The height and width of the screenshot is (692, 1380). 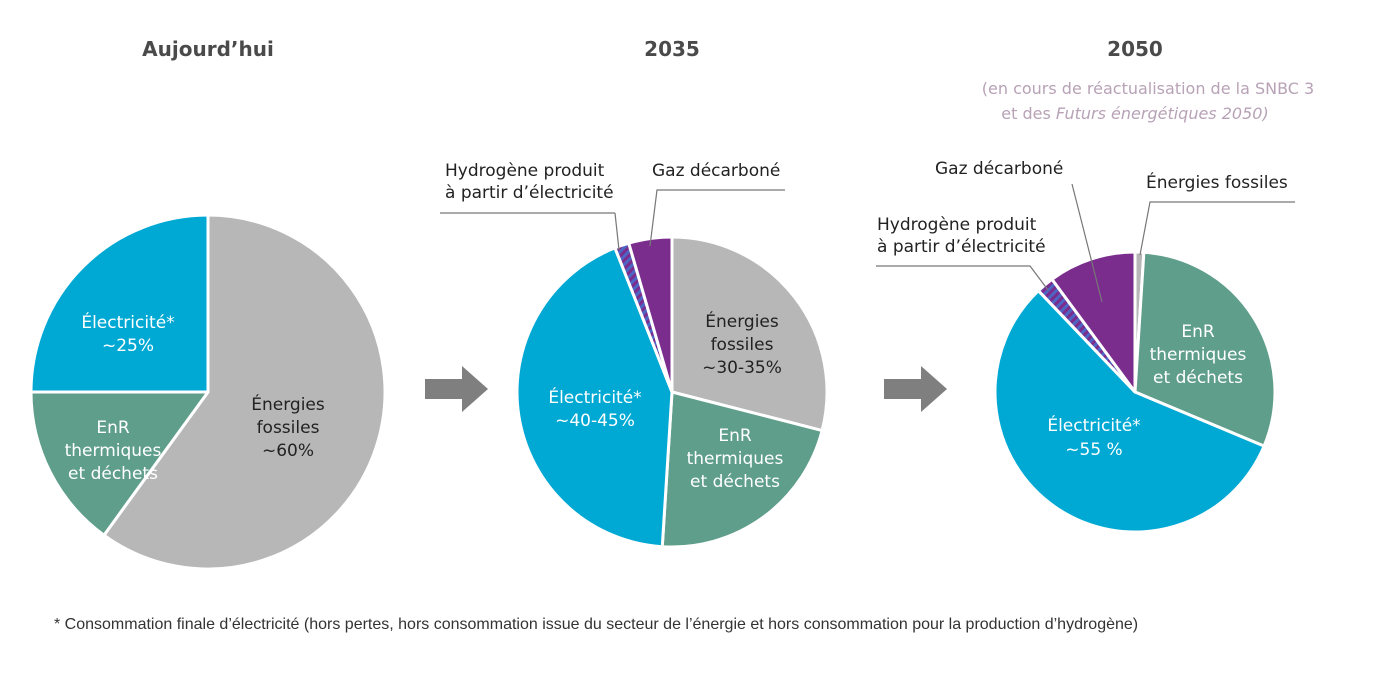 What do you see at coordinates (717, 218) in the screenshot?
I see `leader-line-gaz-2035` at bounding box center [717, 218].